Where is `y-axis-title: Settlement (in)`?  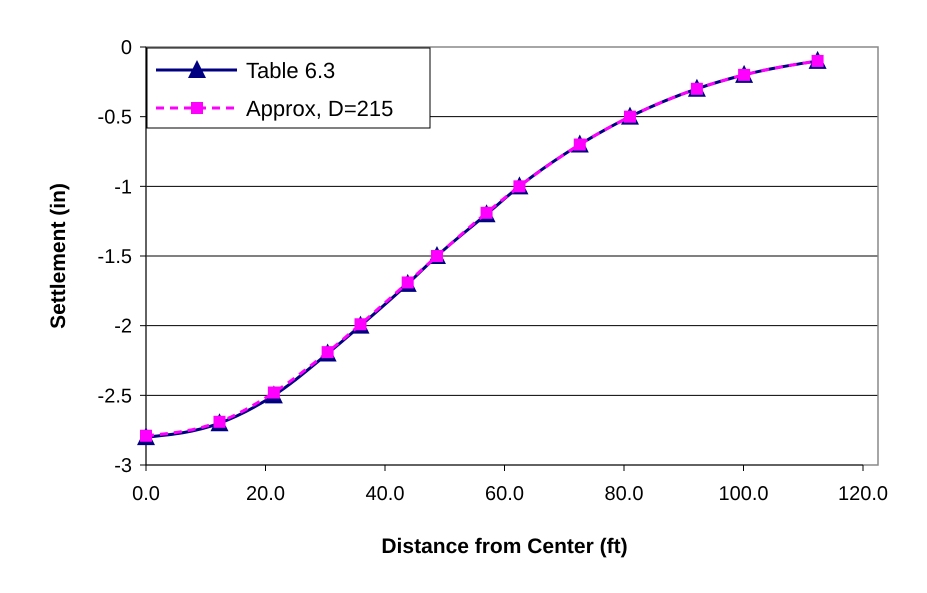
y-axis-title: Settlement (in) is located at coordinates (58, 256).